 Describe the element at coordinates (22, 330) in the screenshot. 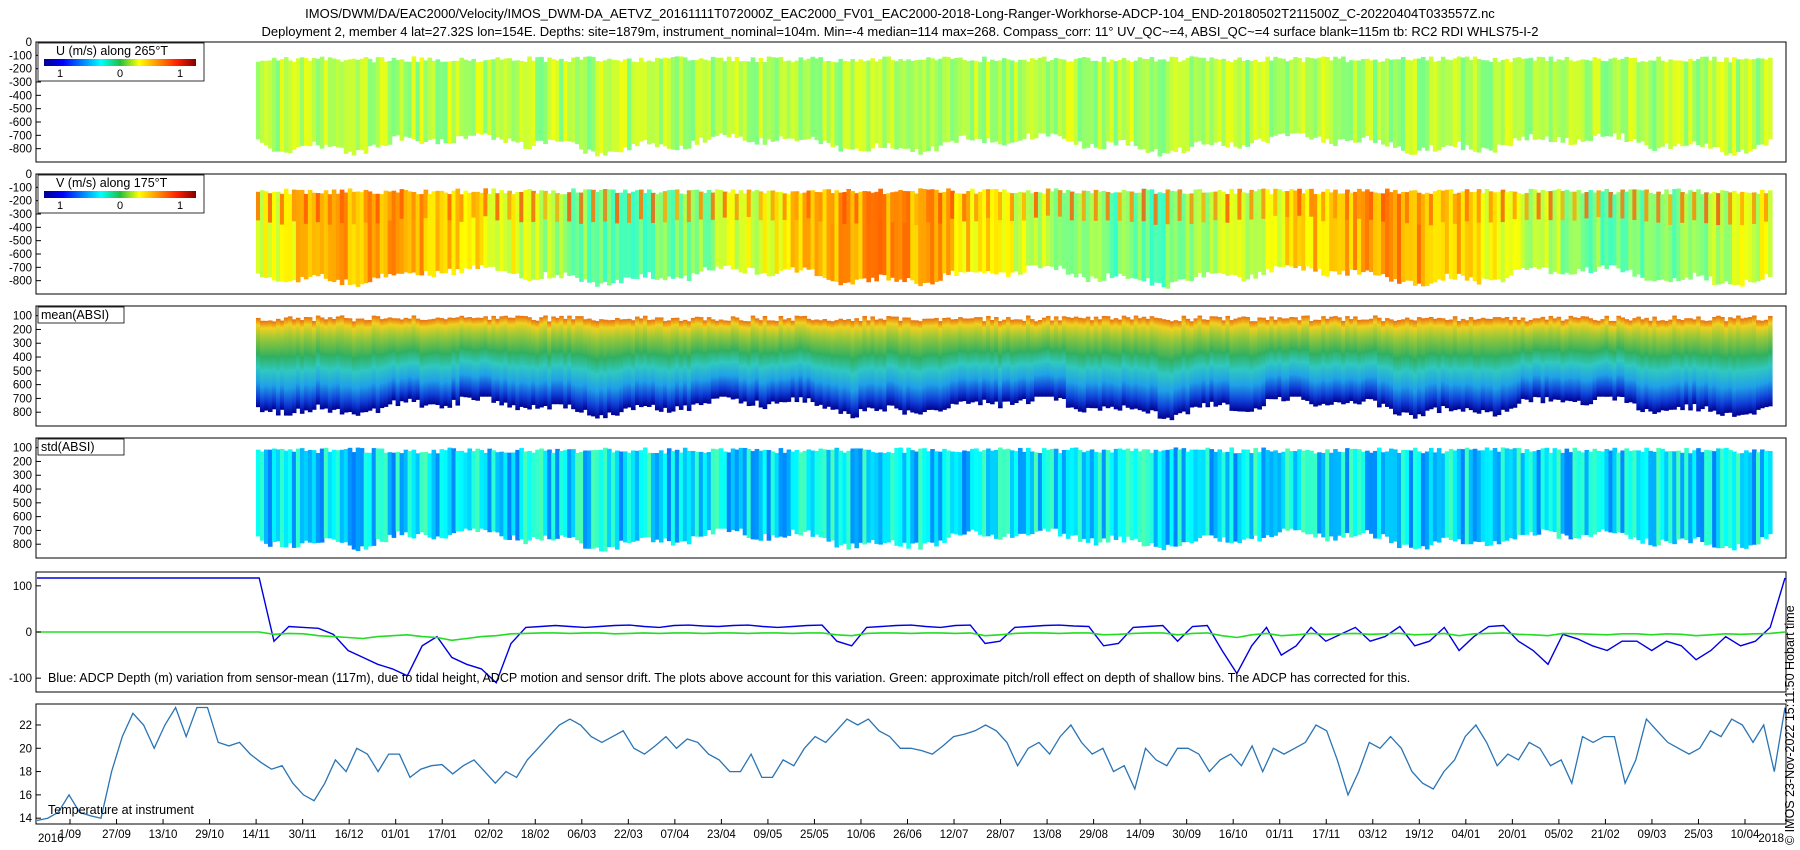

I see `y-tick-label: 200` at that location.